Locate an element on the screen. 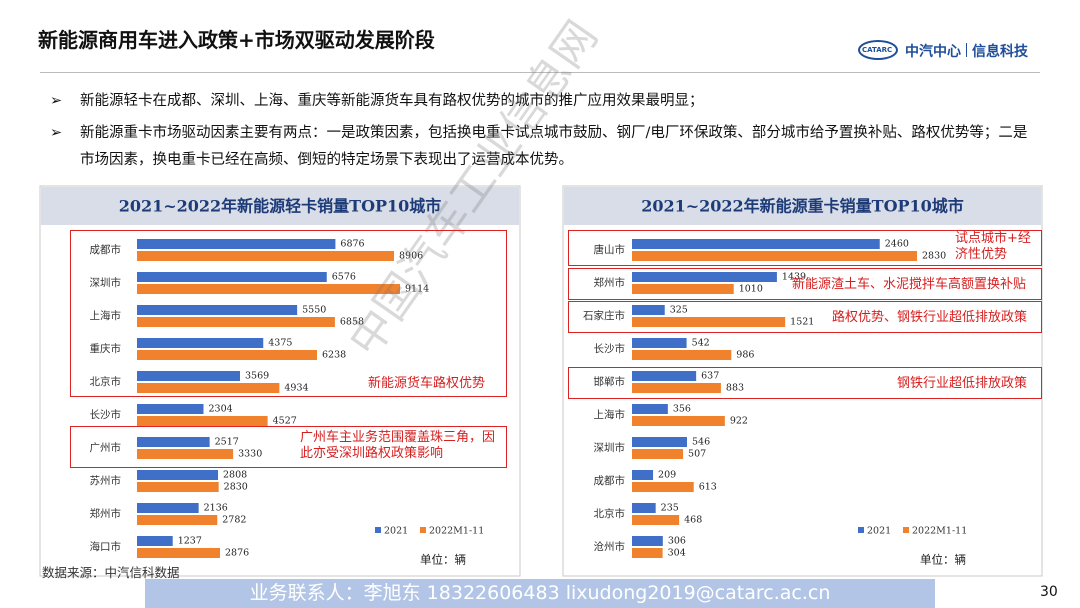 This screenshot has width=1080, height=608. value-label: 2460 is located at coordinates (897, 244).